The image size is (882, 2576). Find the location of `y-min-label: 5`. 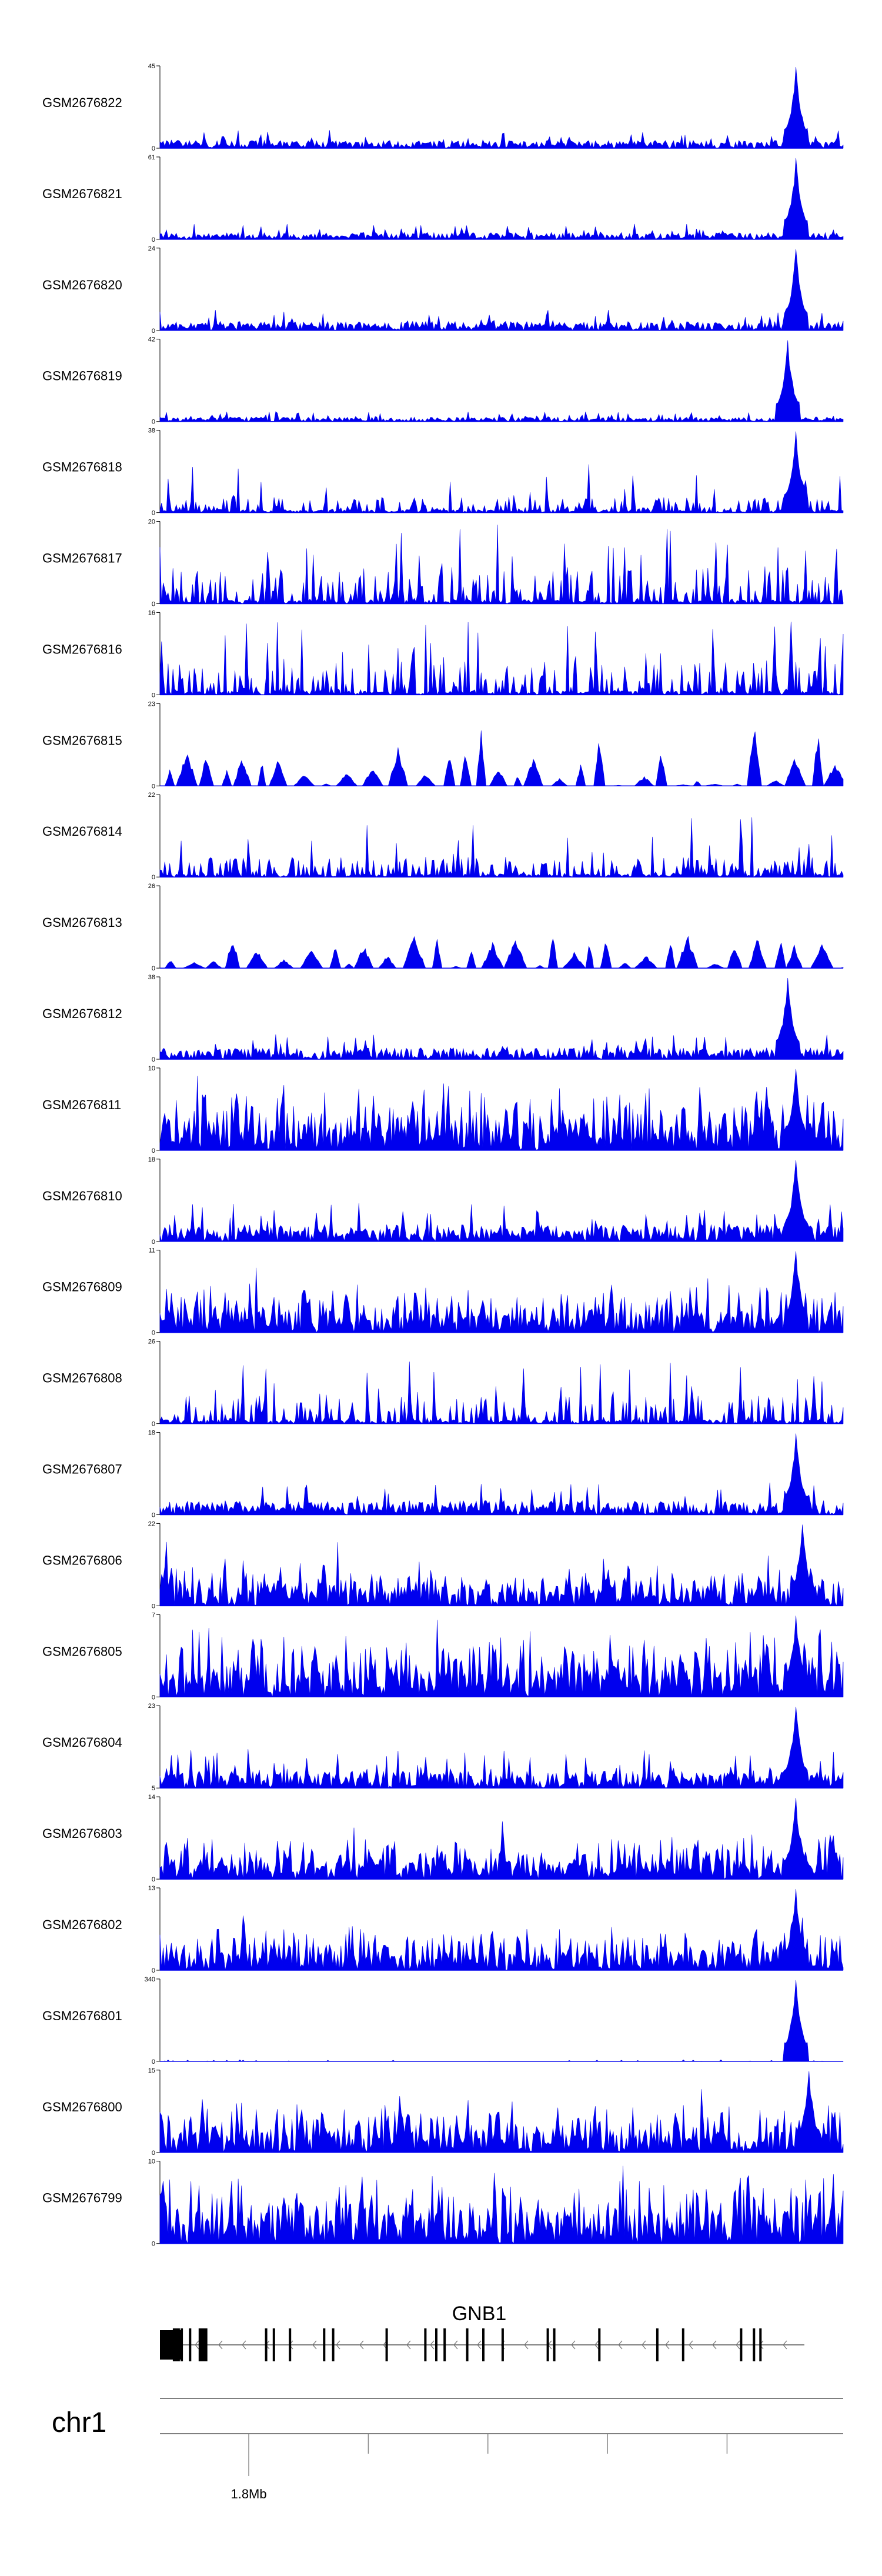

y-min-label: 5 is located at coordinates (153, 1788).